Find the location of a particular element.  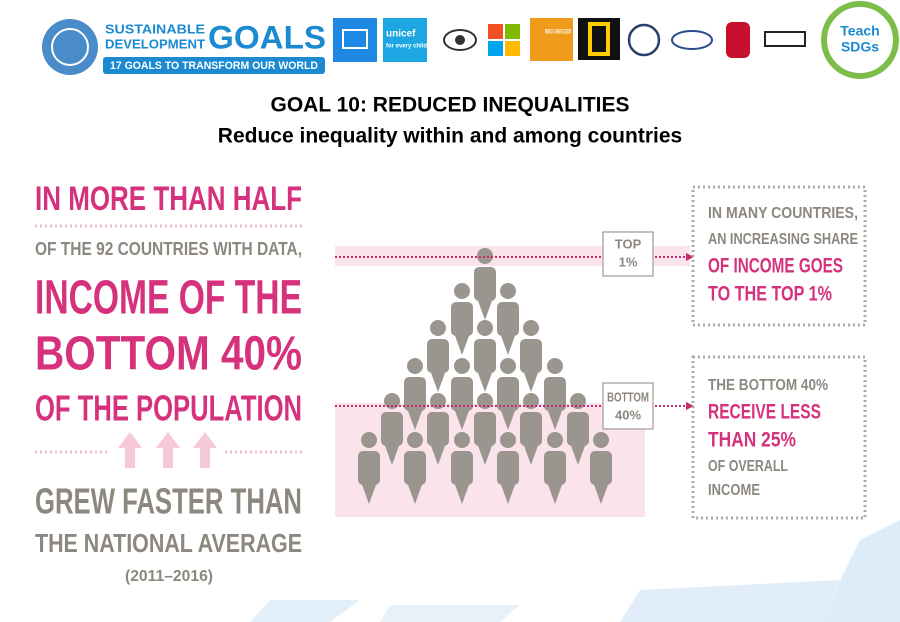

box-line: TO THE TOP 1% is located at coordinates (770, 294).